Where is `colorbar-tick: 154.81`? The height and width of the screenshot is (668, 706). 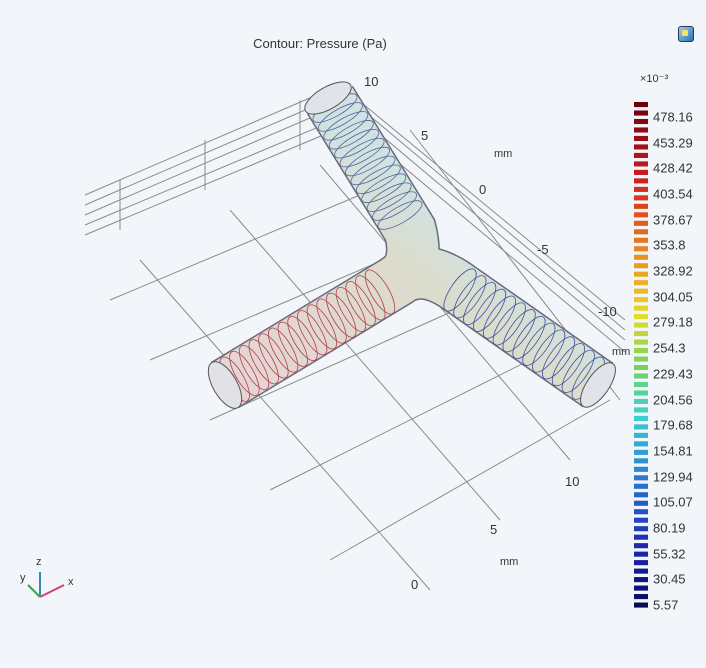 colorbar-tick: 154.81 is located at coordinates (673, 451).